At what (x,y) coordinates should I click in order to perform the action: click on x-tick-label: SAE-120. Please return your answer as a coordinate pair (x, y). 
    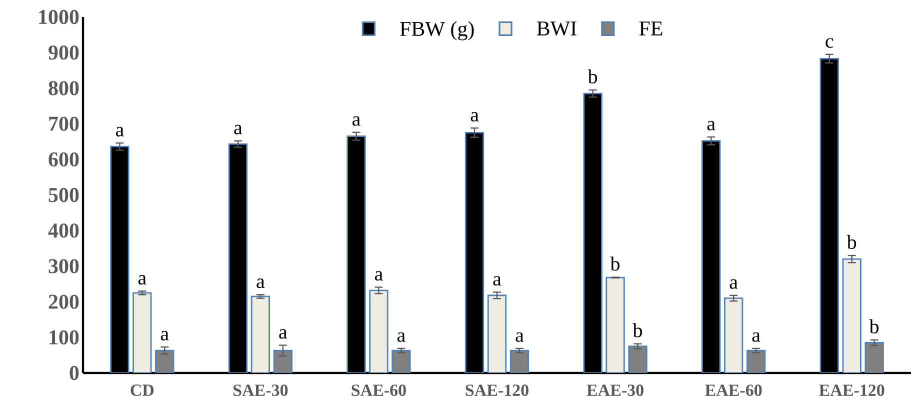
    Looking at the image, I should click on (497, 390).